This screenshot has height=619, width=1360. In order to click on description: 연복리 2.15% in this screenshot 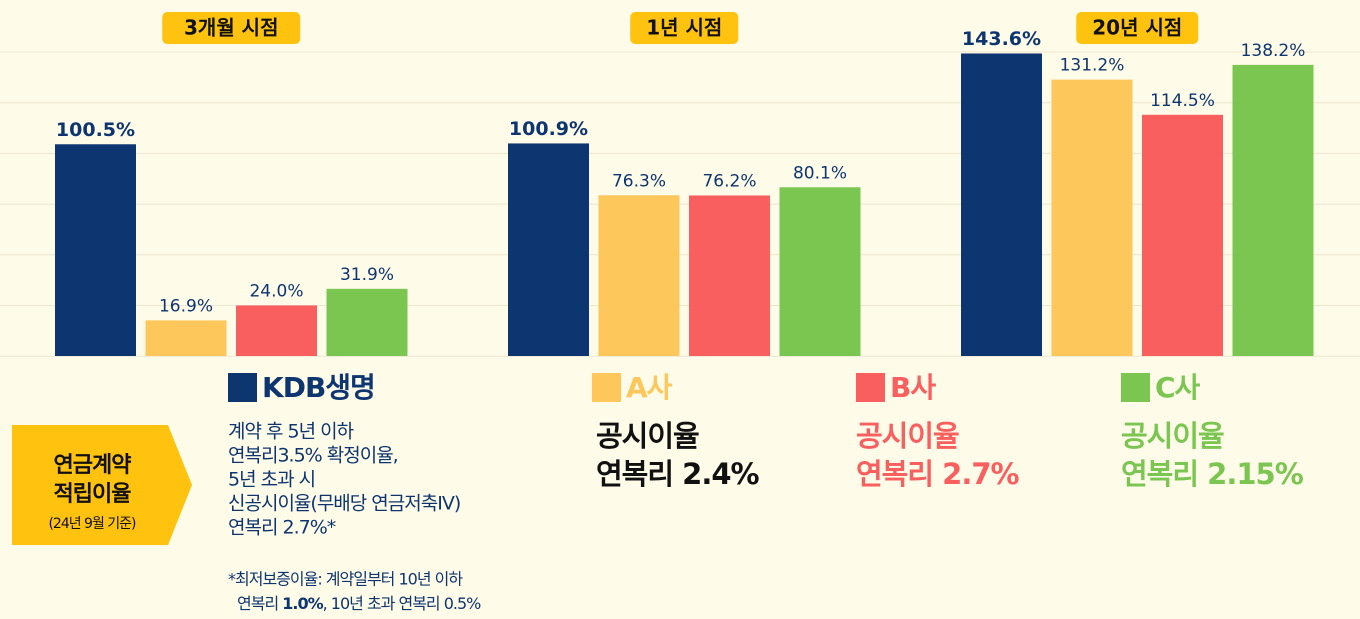, I will do `click(1212, 474)`.